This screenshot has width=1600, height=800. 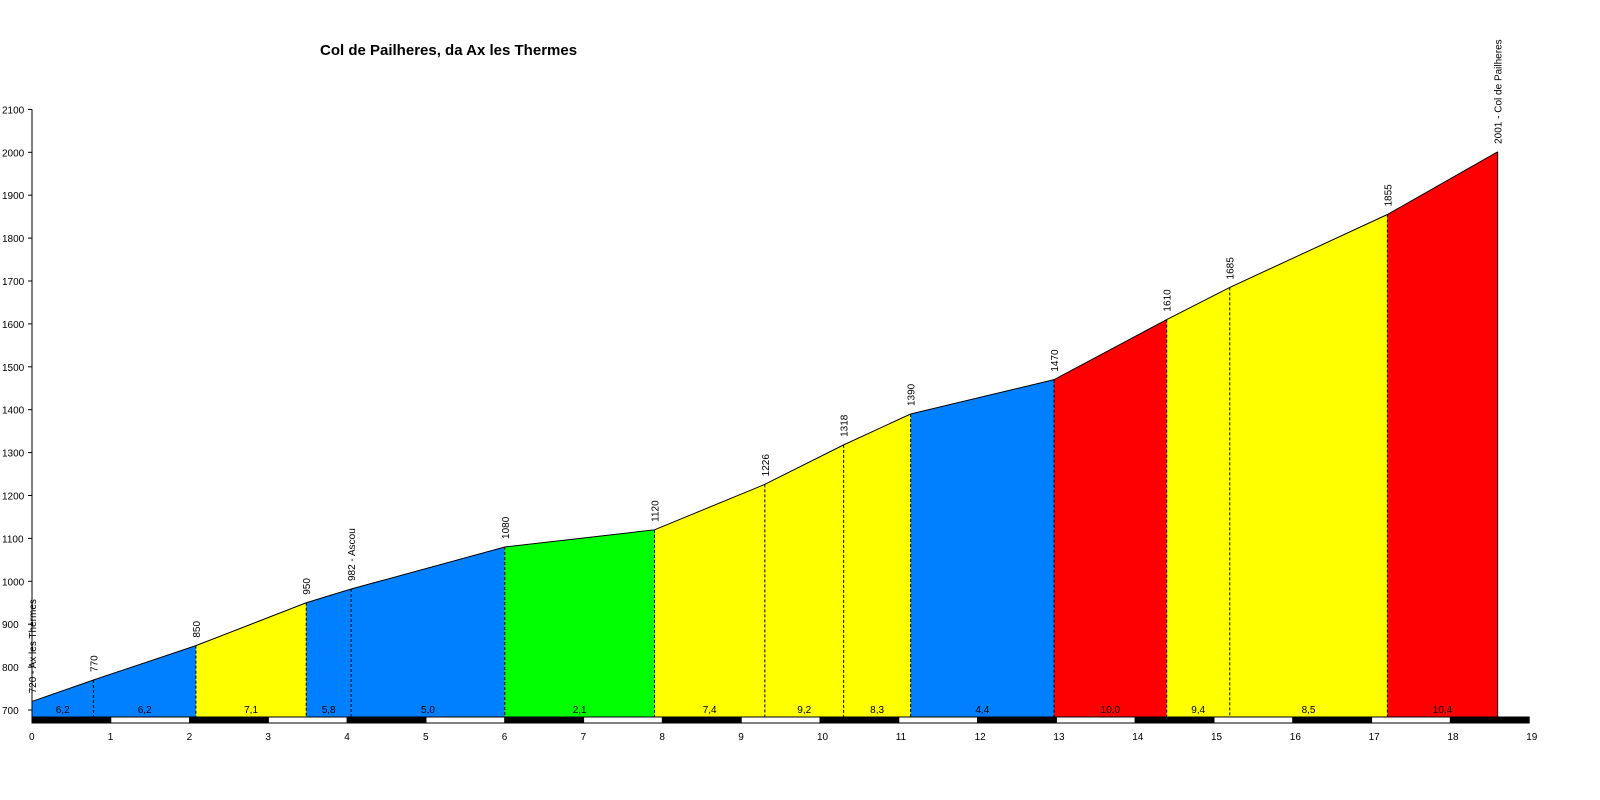 I want to click on y-tick-label-1800: 1800, so click(x=13, y=239).